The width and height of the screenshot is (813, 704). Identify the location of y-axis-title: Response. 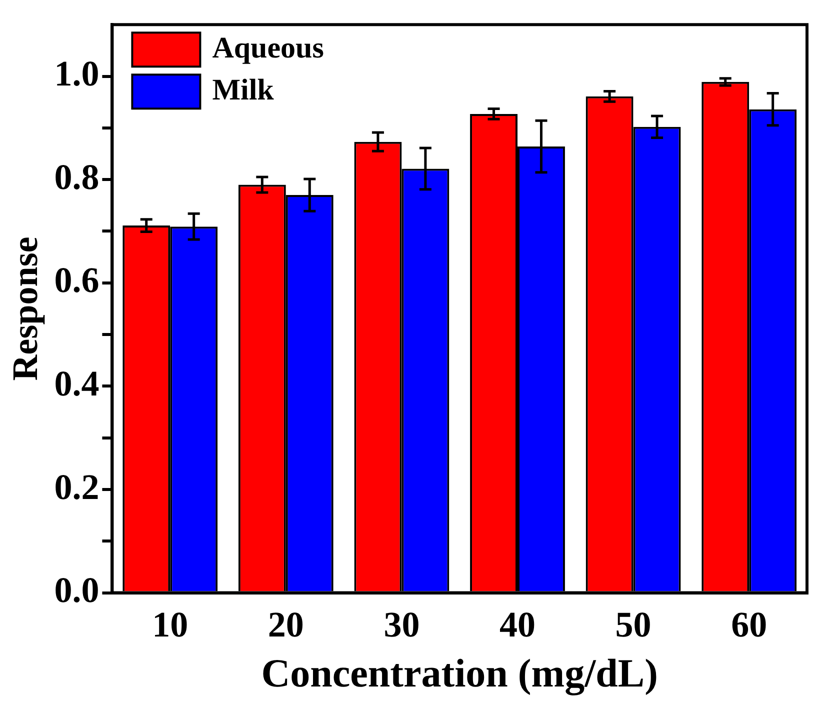
(24, 308).